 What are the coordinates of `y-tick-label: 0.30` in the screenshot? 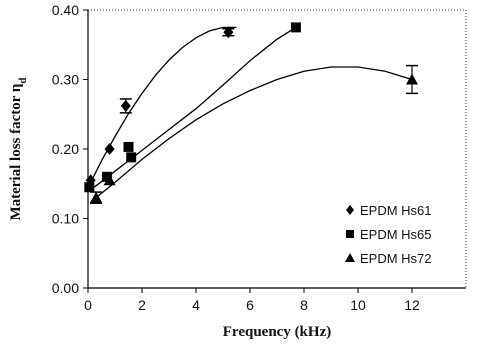 It's located at (65, 80).